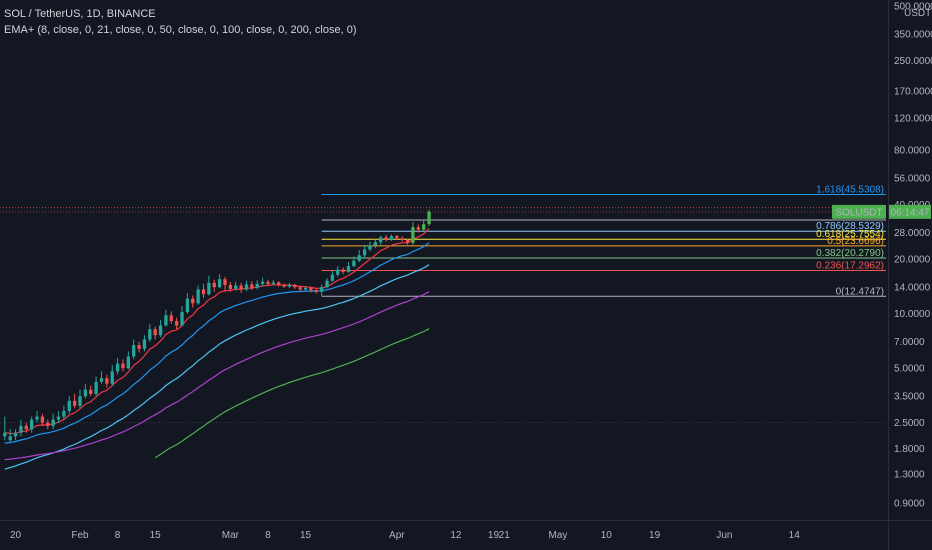  Describe the element at coordinates (912, 233) in the screenshot. I see `y-tick-label: 28.0000` at that location.